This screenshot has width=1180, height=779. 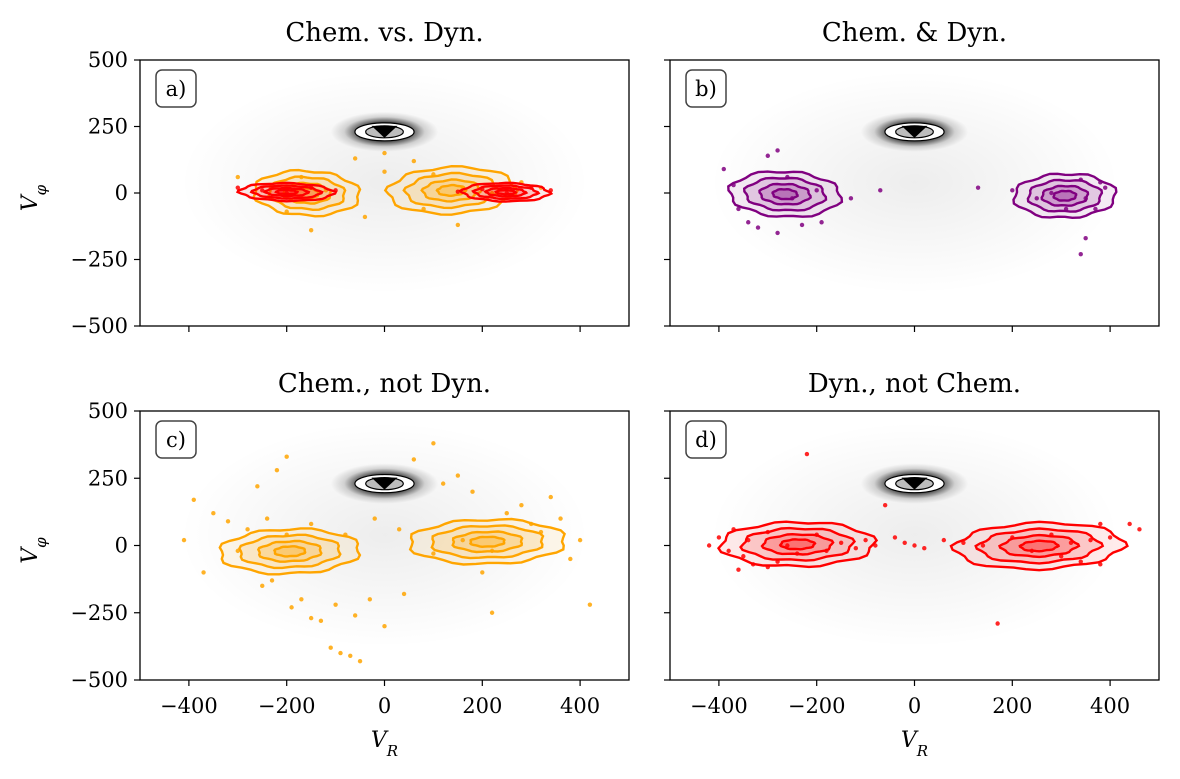 I want to click on y-tick-label: 500, so click(x=108, y=411).